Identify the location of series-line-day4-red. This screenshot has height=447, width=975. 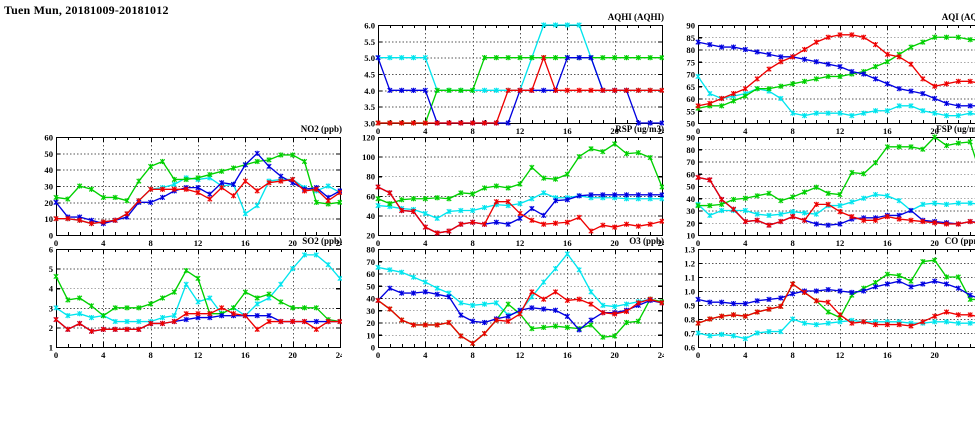
(520, 210).